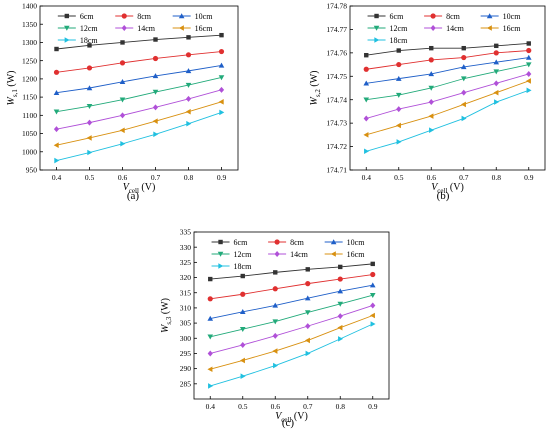 The width and height of the screenshot is (550, 431). Describe the element at coordinates (186, 338) in the screenshot. I see `y-tick-label: 300` at that location.